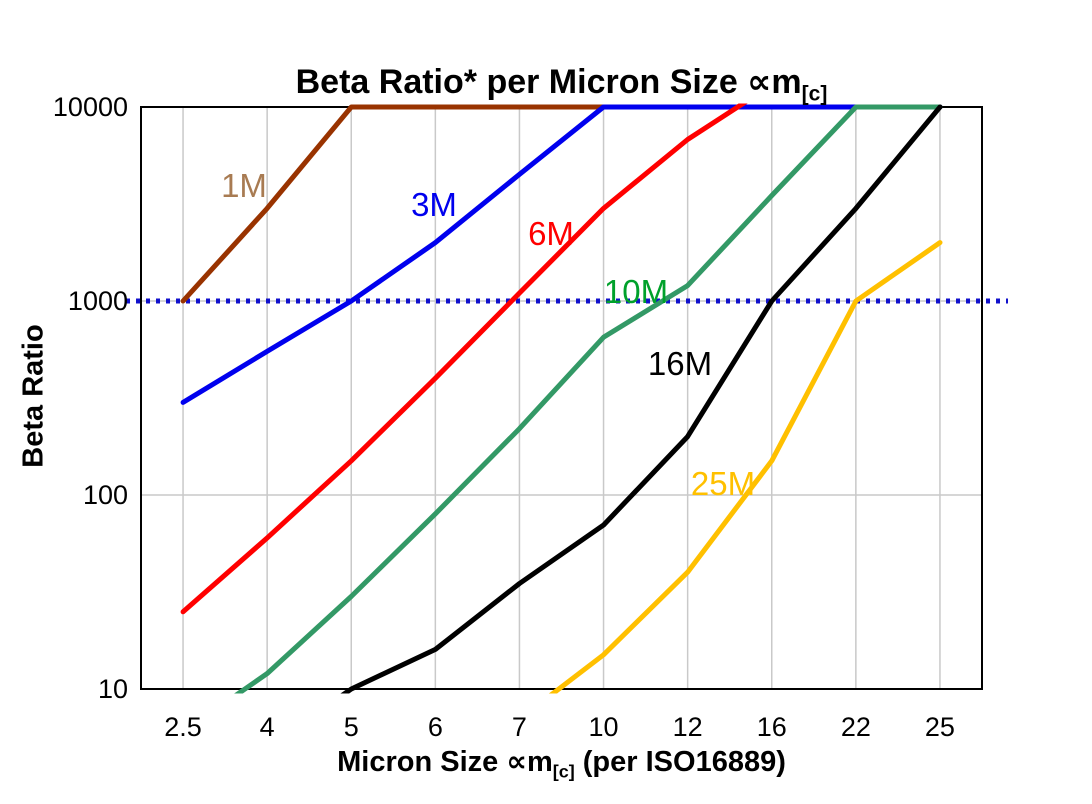 Image resolution: width=1092 pixels, height=804 pixels. I want to click on x-axis-title-suffix: (per ISO16889), so click(680, 762).